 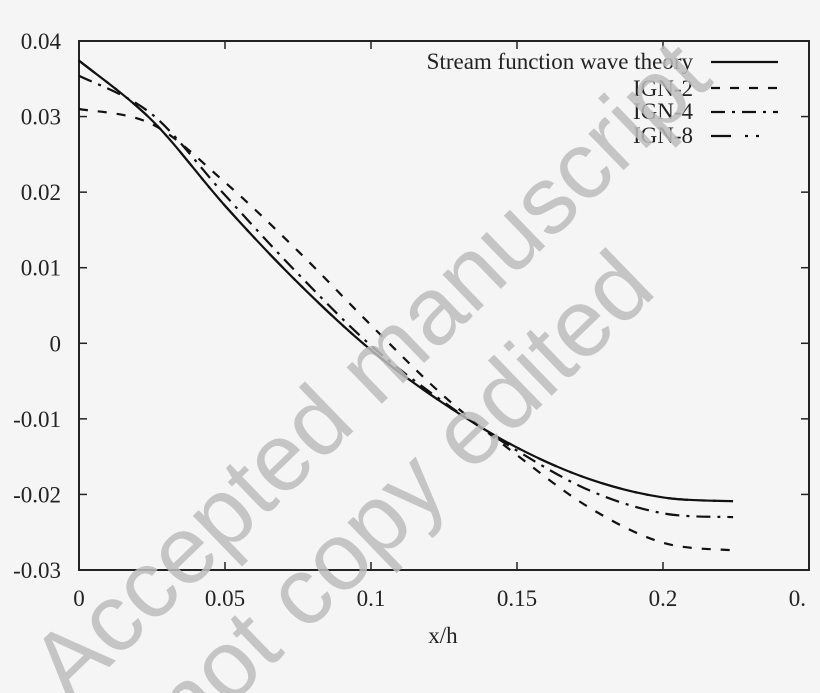 What do you see at coordinates (797, 598) in the screenshot?
I see `x-tick-label: 0.` at bounding box center [797, 598].